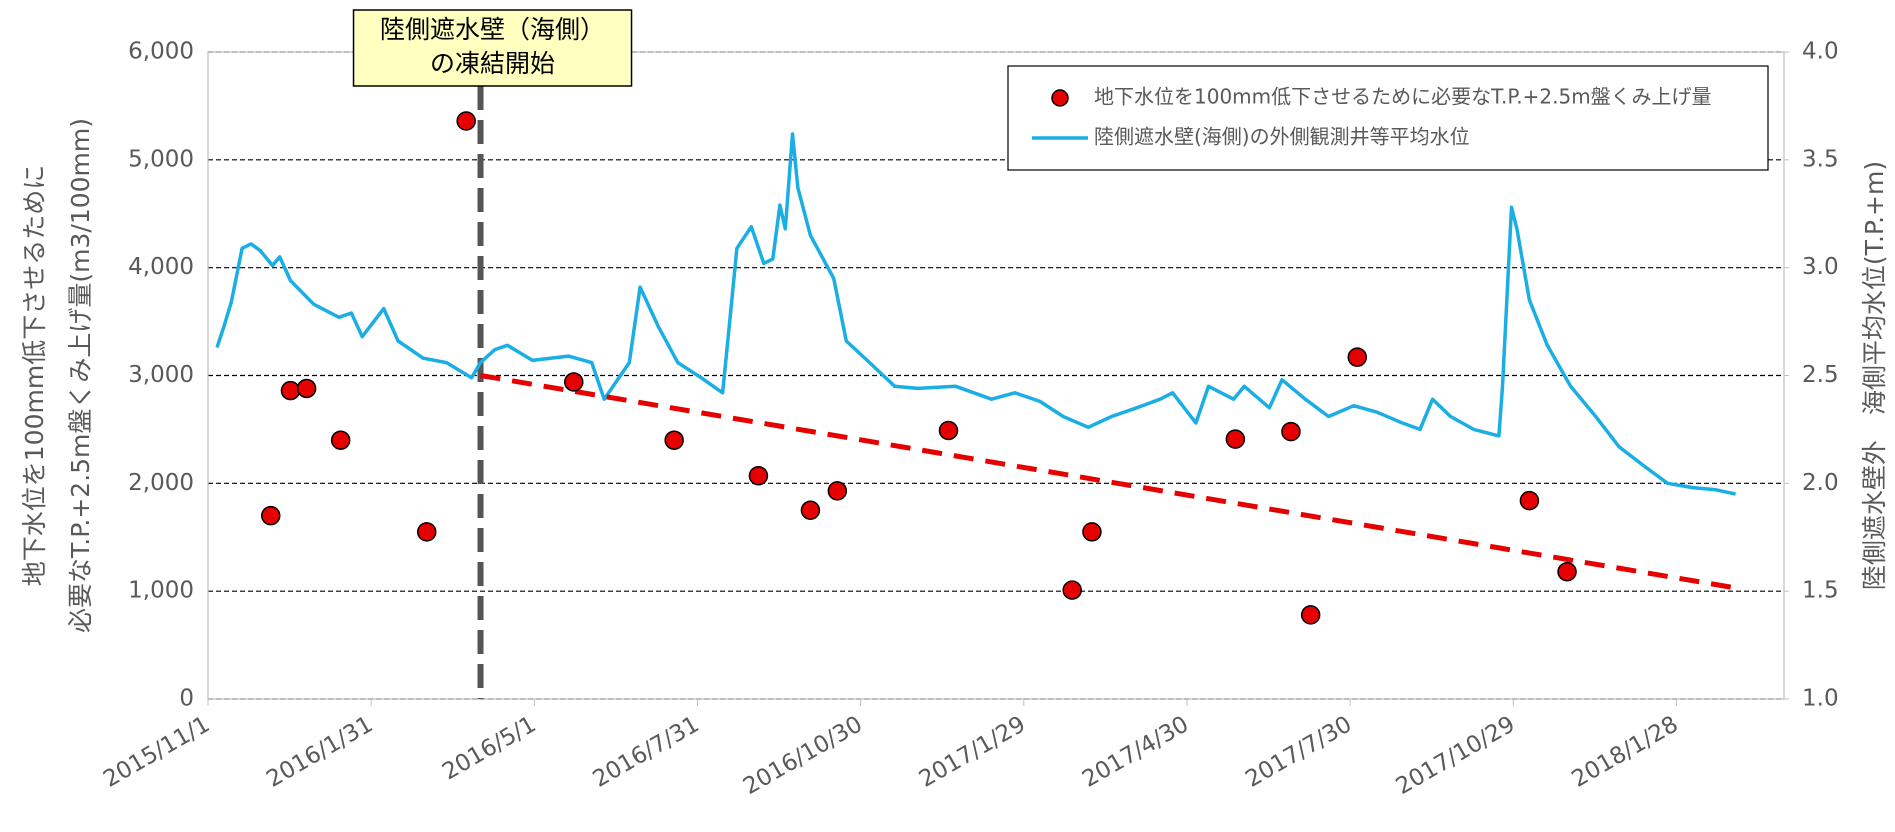 This screenshot has width=1895, height=832. I want to click on x-tick-label: 2016/1/31, so click(319, 751).